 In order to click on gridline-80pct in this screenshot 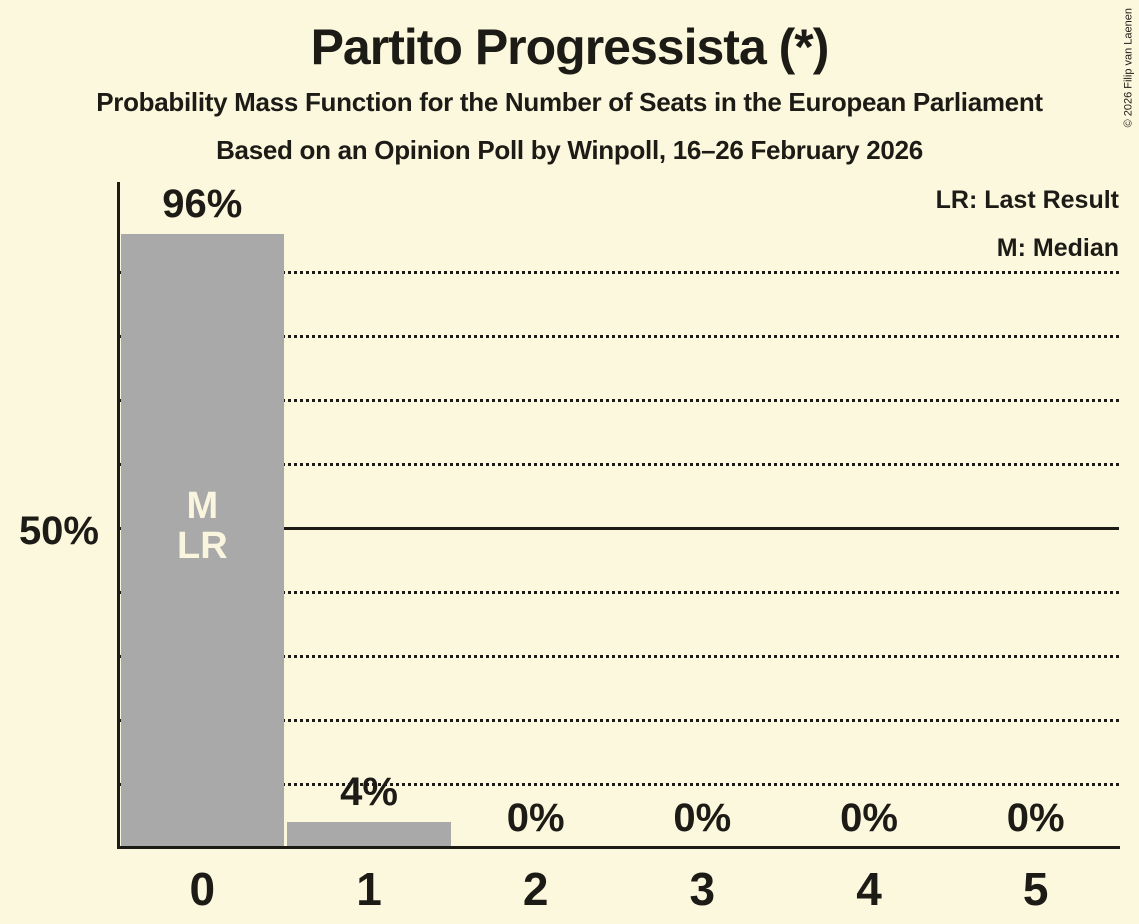, I will do `click(619, 336)`.